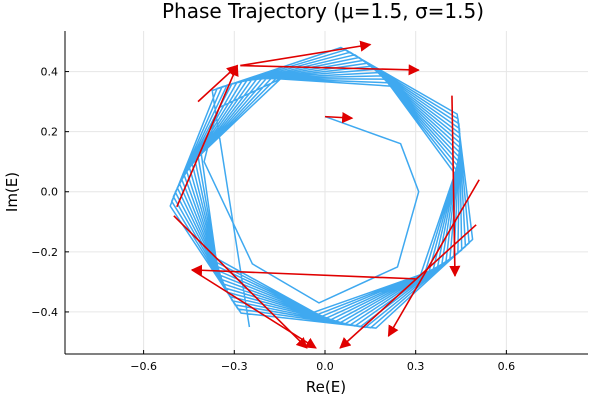 The height and width of the screenshot is (400, 600). I want to click on x-axis-label: Re(E), so click(326, 387).